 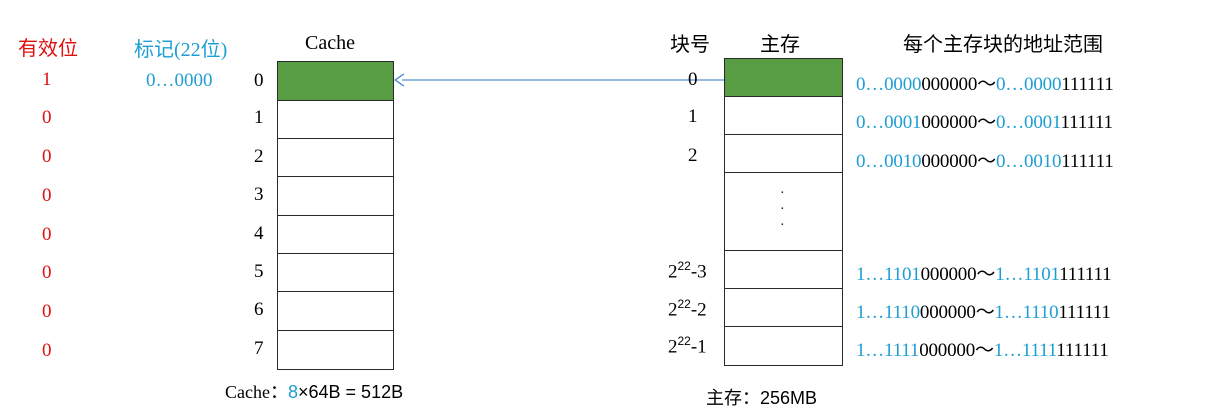 I want to click on memory-block-gap: · · ·, so click(x=783, y=211).